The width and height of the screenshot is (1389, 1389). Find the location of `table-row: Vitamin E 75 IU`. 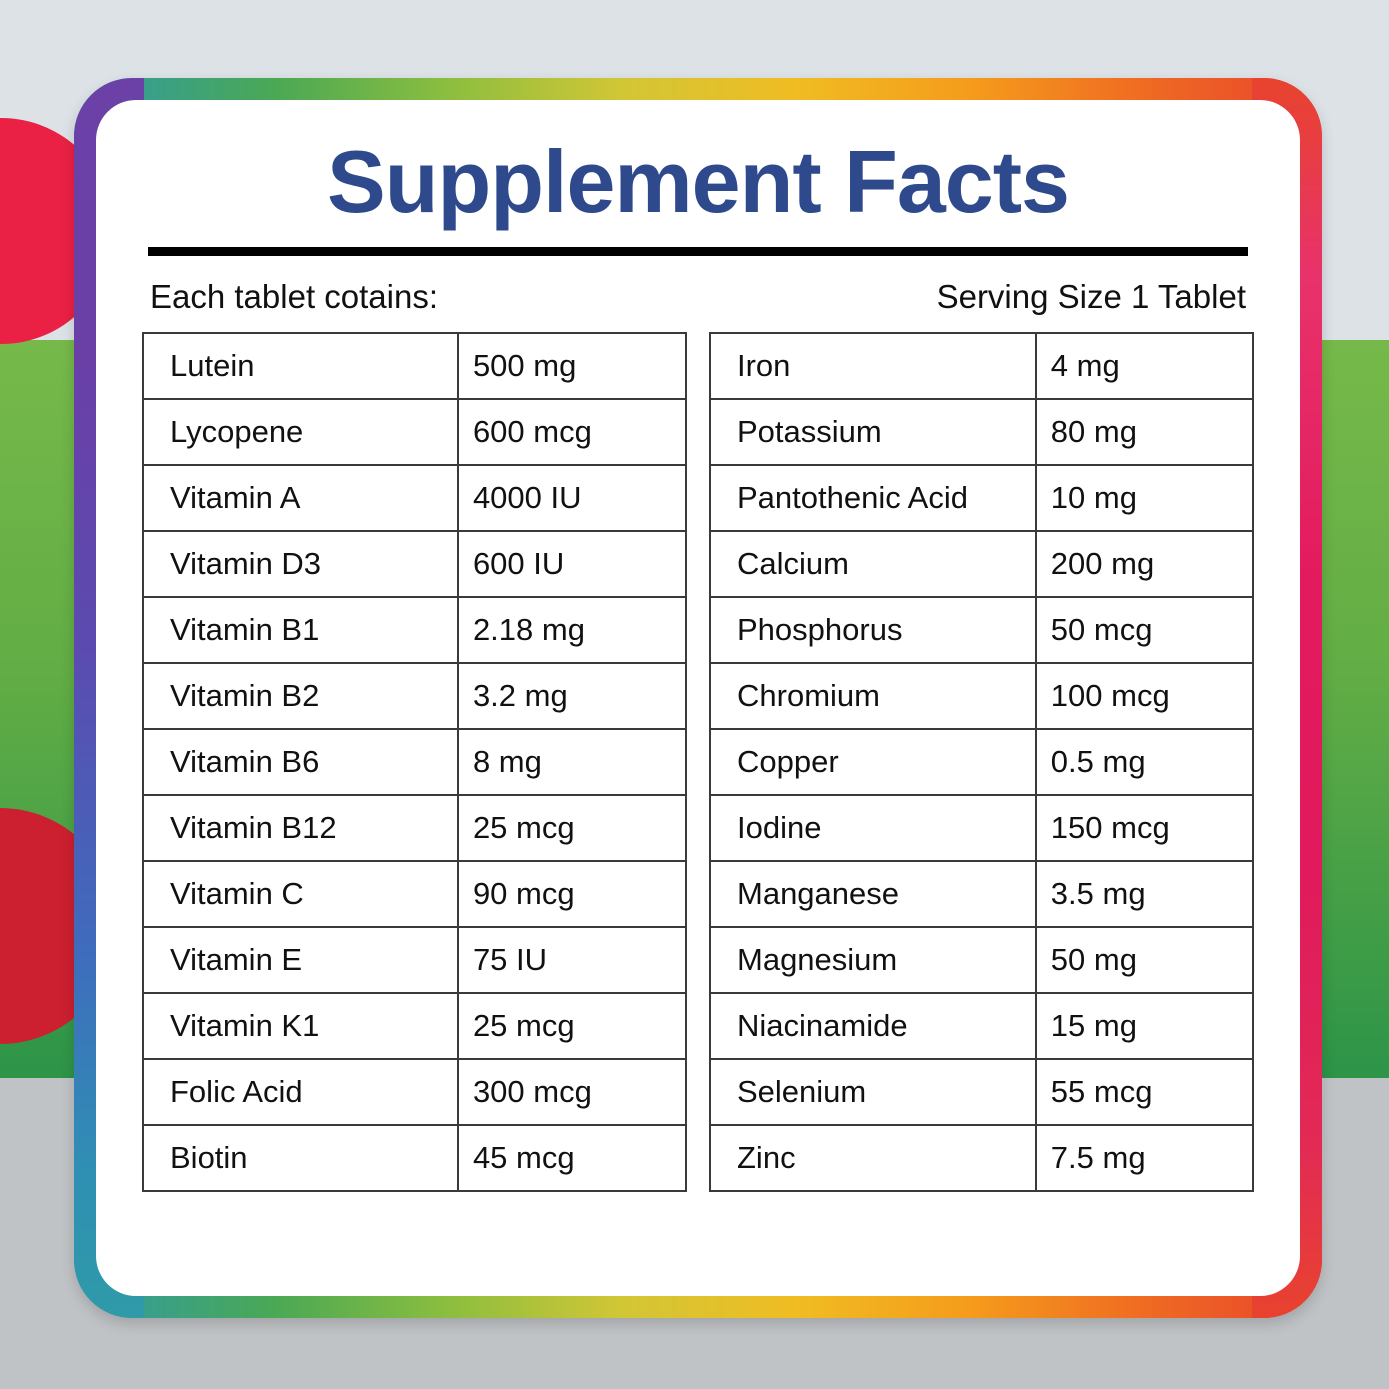

table-row: Vitamin E 75 IU is located at coordinates (415, 960).